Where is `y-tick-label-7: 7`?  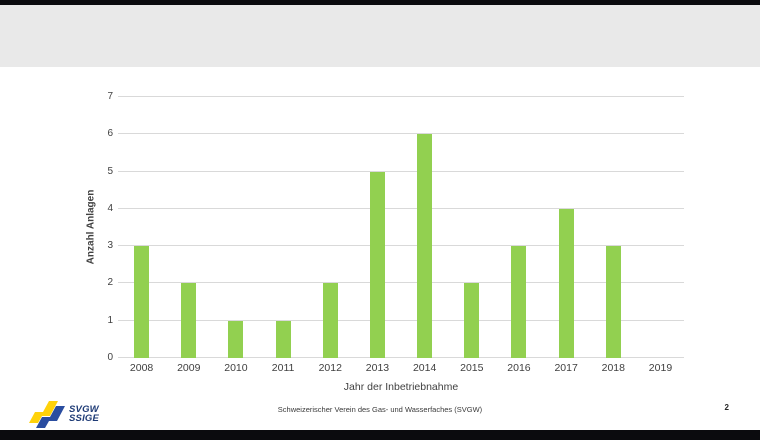 y-tick-label-7: 7 is located at coordinates (110, 96).